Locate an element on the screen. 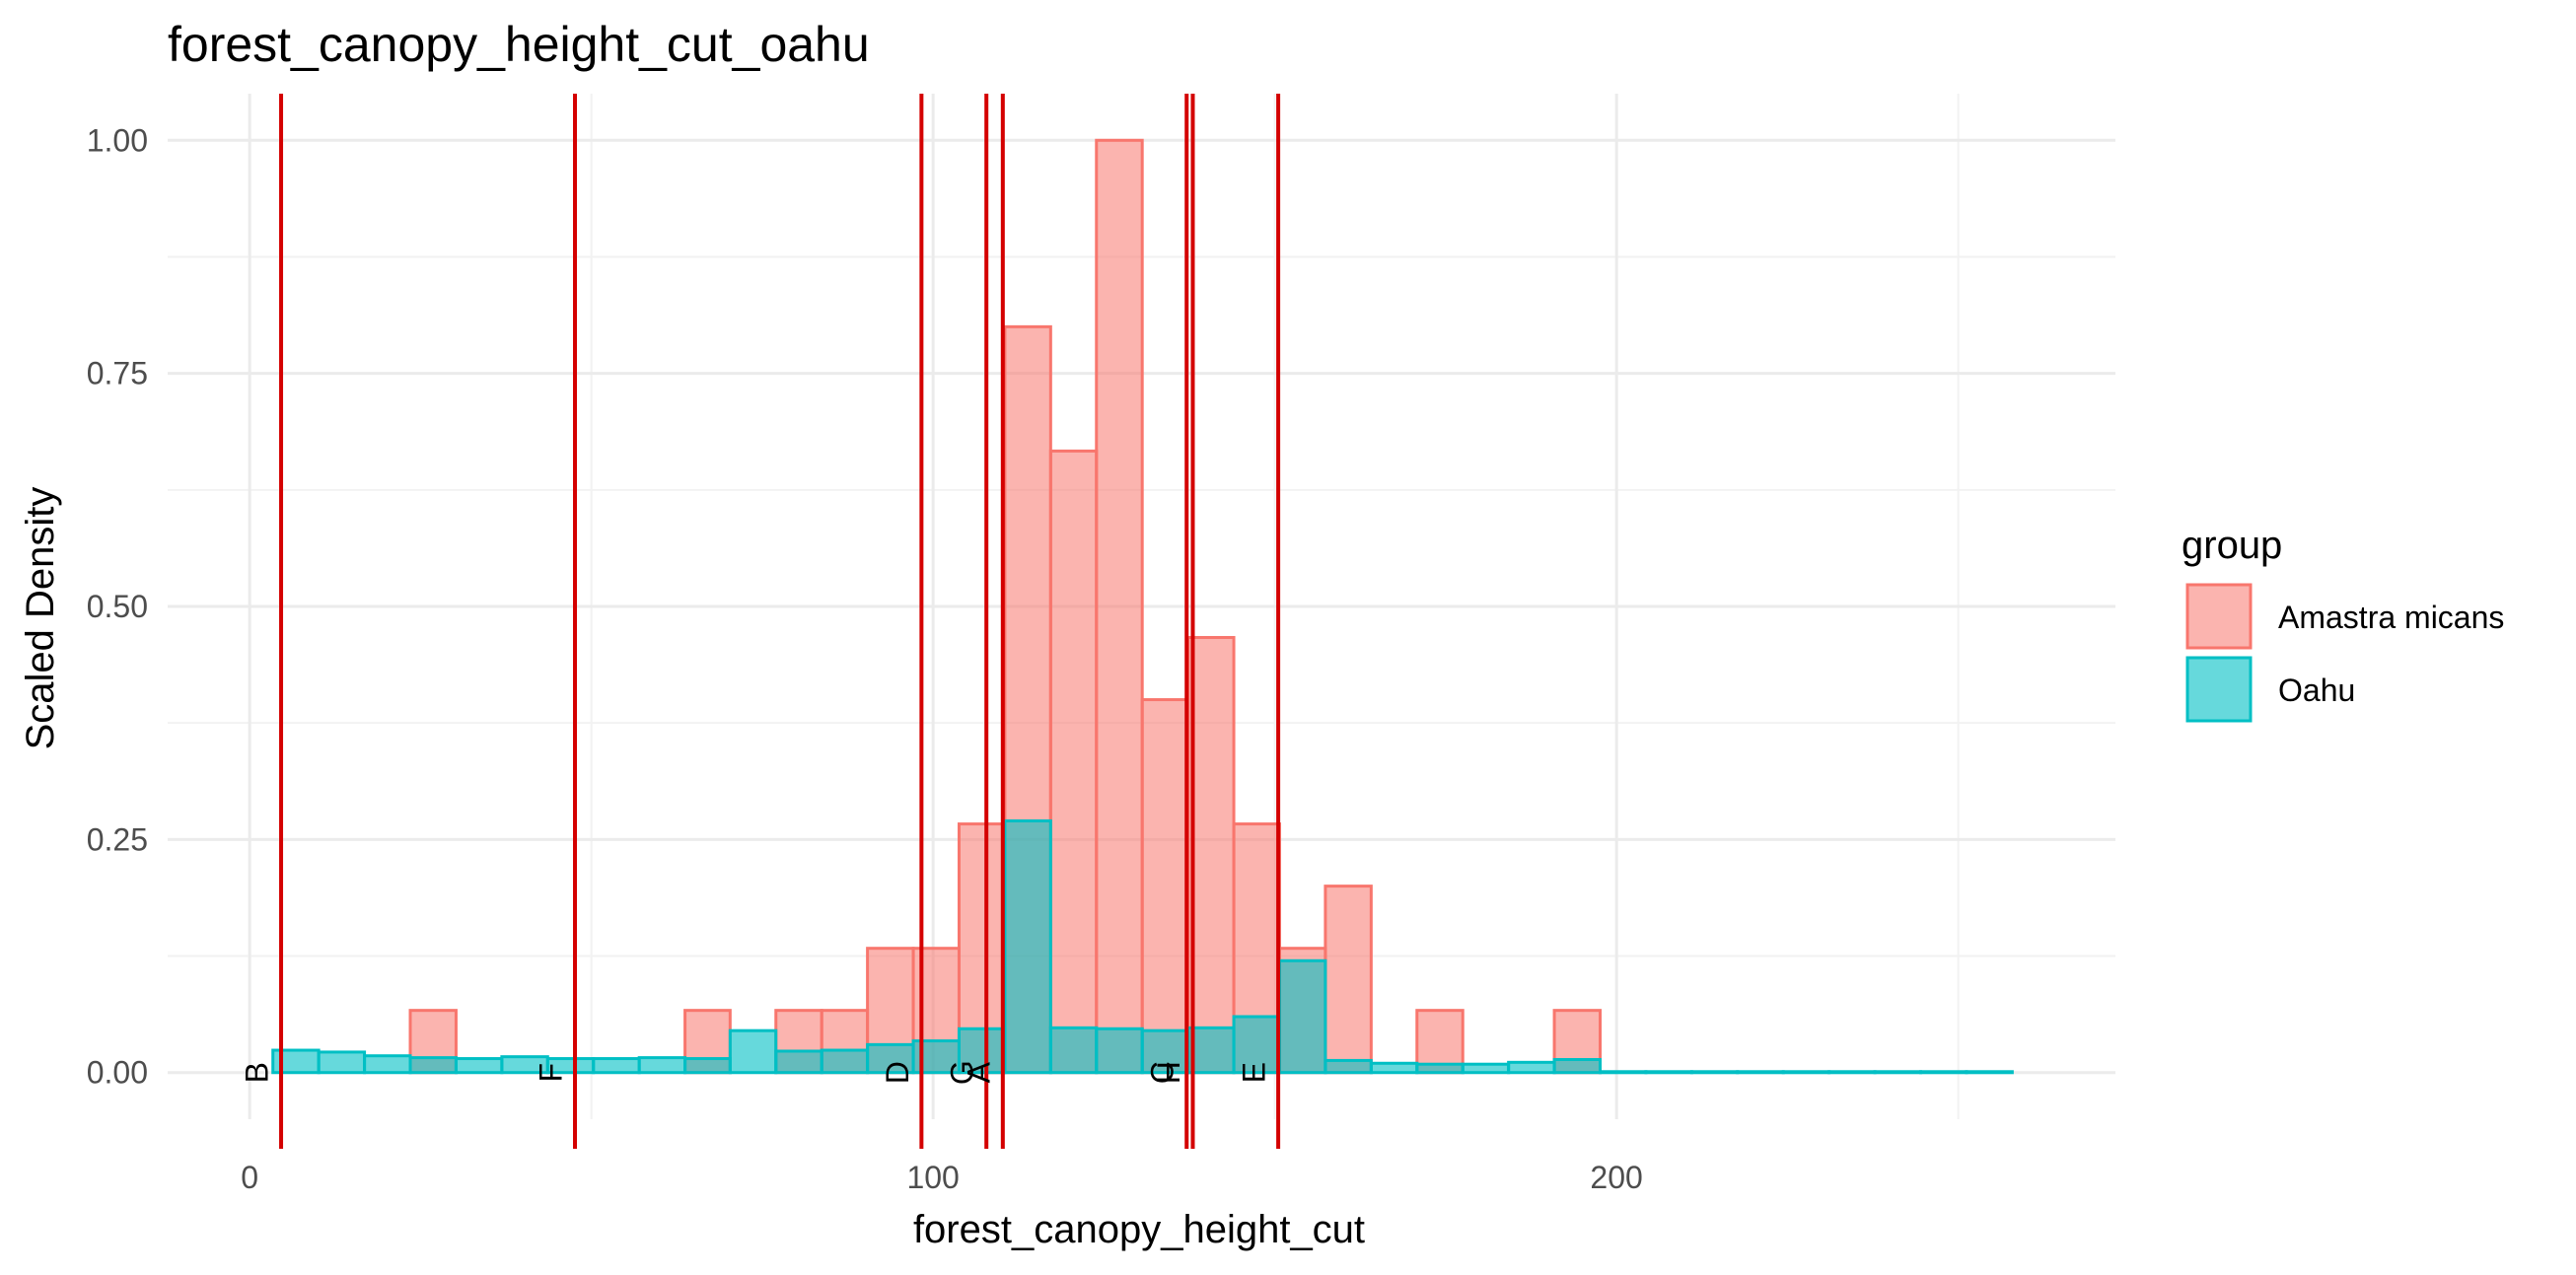 The width and height of the screenshot is (2576, 1275). y-axis-ticks: 0.00 0.25 0.50 0.75 1.00 is located at coordinates (117, 606).